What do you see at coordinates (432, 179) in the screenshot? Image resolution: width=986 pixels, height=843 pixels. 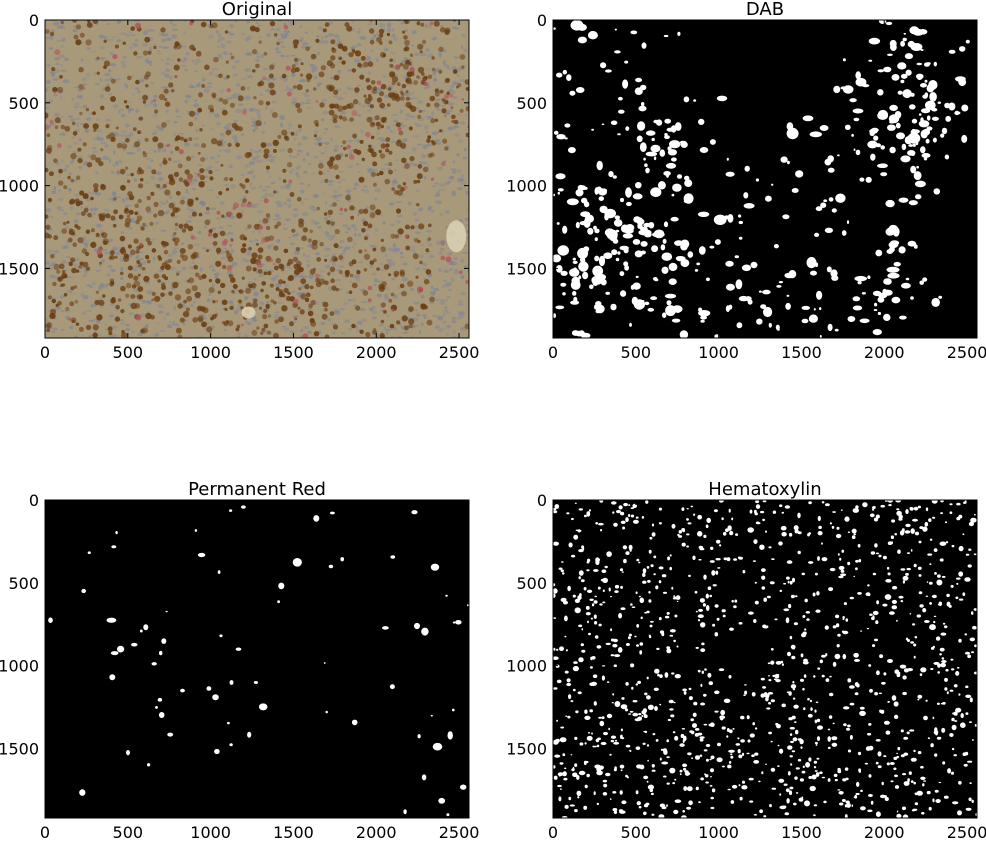 I see `red-stain-speck` at bounding box center [432, 179].